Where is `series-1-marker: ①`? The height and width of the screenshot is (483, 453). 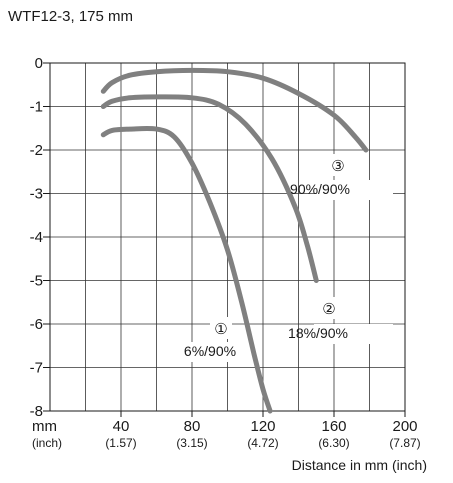
series-1-marker: ① is located at coordinates (220, 329).